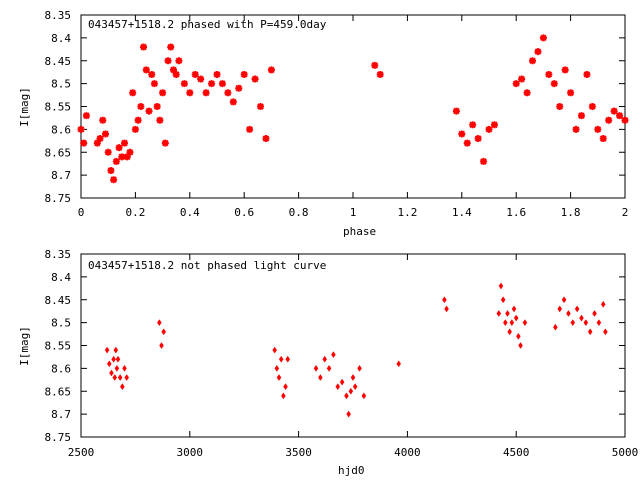 The height and width of the screenshot is (480, 640). What do you see at coordinates (353, 212) in the screenshot?
I see `x-tick-label: 1` at bounding box center [353, 212].